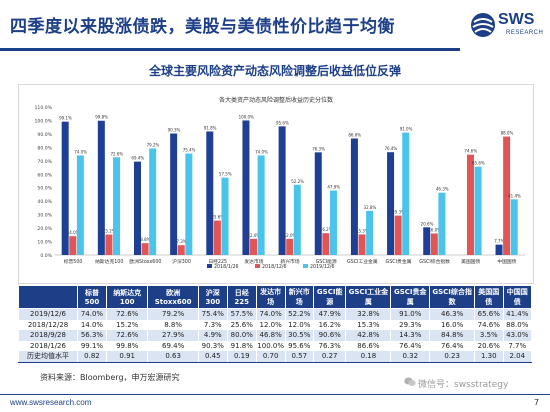 The image size is (550, 412). Describe the element at coordinates (270, 335) in the screenshot. I see `table-cell: 46.8%` at that location.